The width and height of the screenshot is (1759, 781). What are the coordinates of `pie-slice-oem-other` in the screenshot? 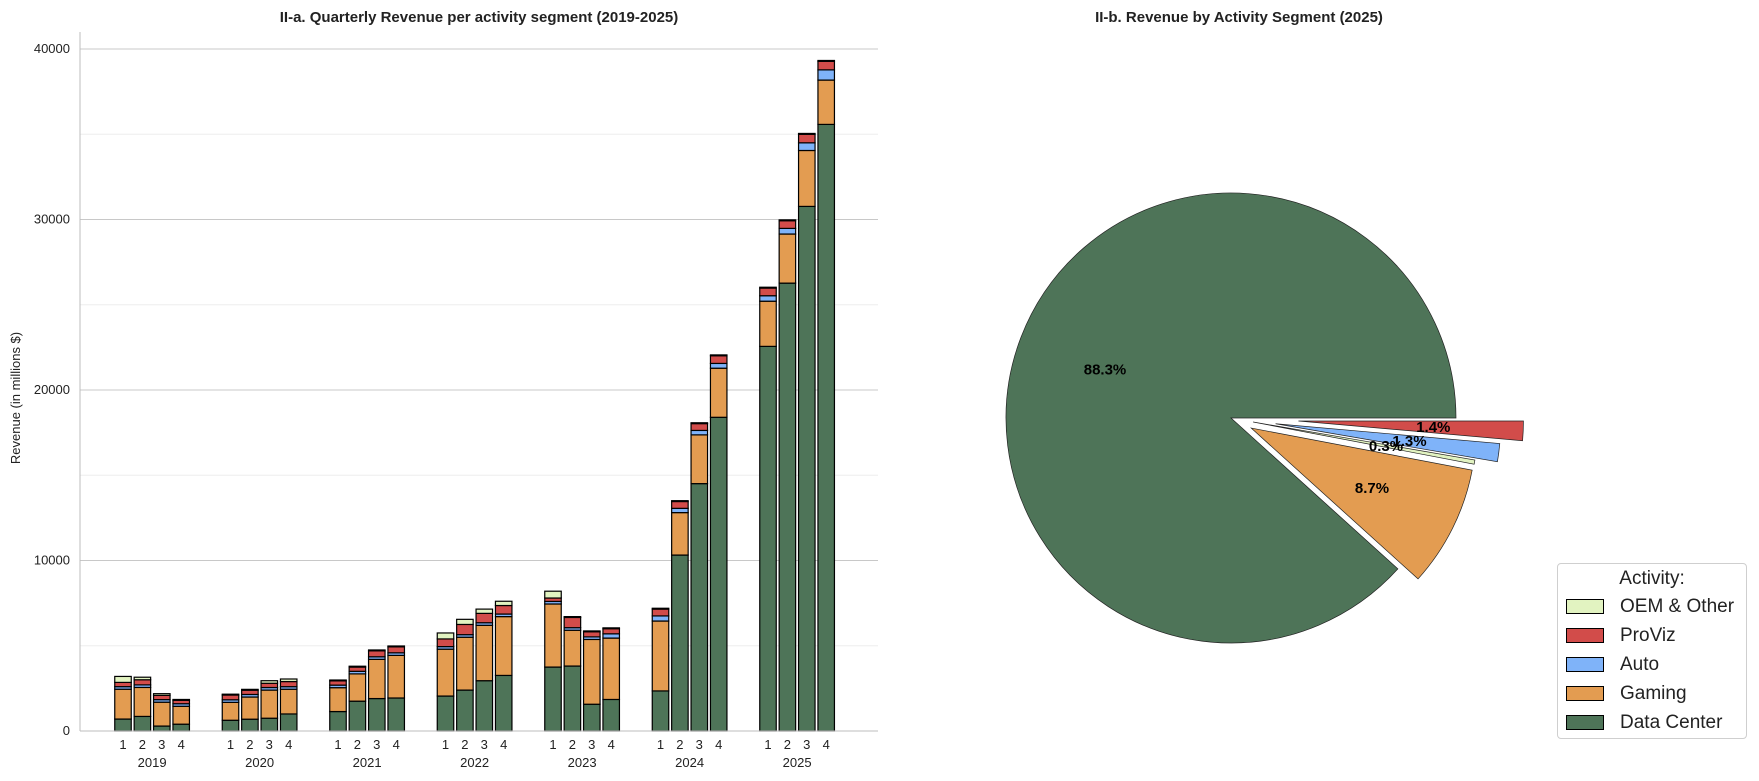 It's located at (1364, 443).